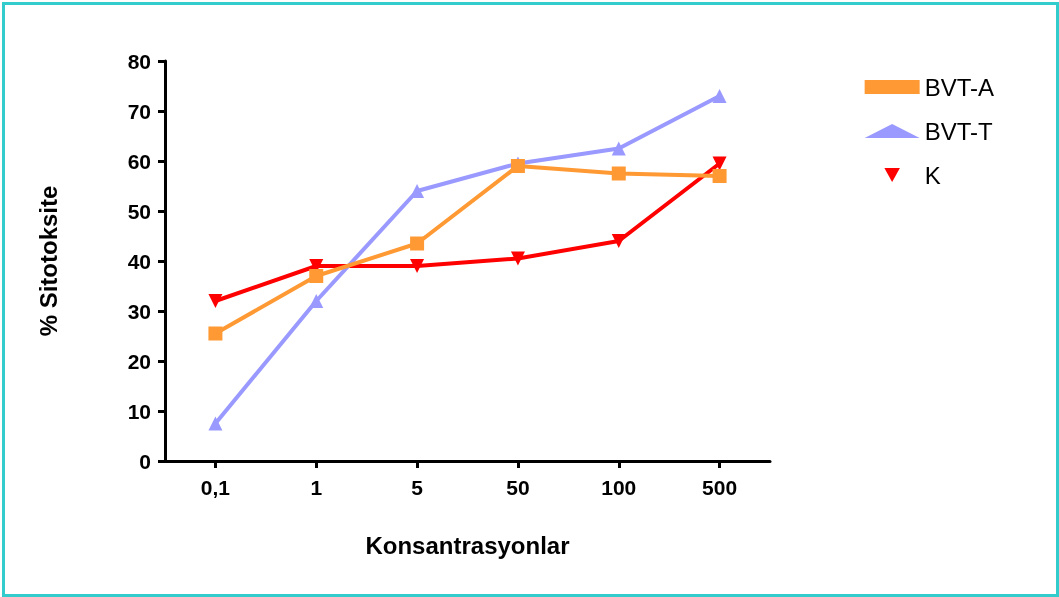 Image resolution: width=1059 pixels, height=597 pixels. What do you see at coordinates (316, 487) in the screenshot?
I see `x-tick-label: 1` at bounding box center [316, 487].